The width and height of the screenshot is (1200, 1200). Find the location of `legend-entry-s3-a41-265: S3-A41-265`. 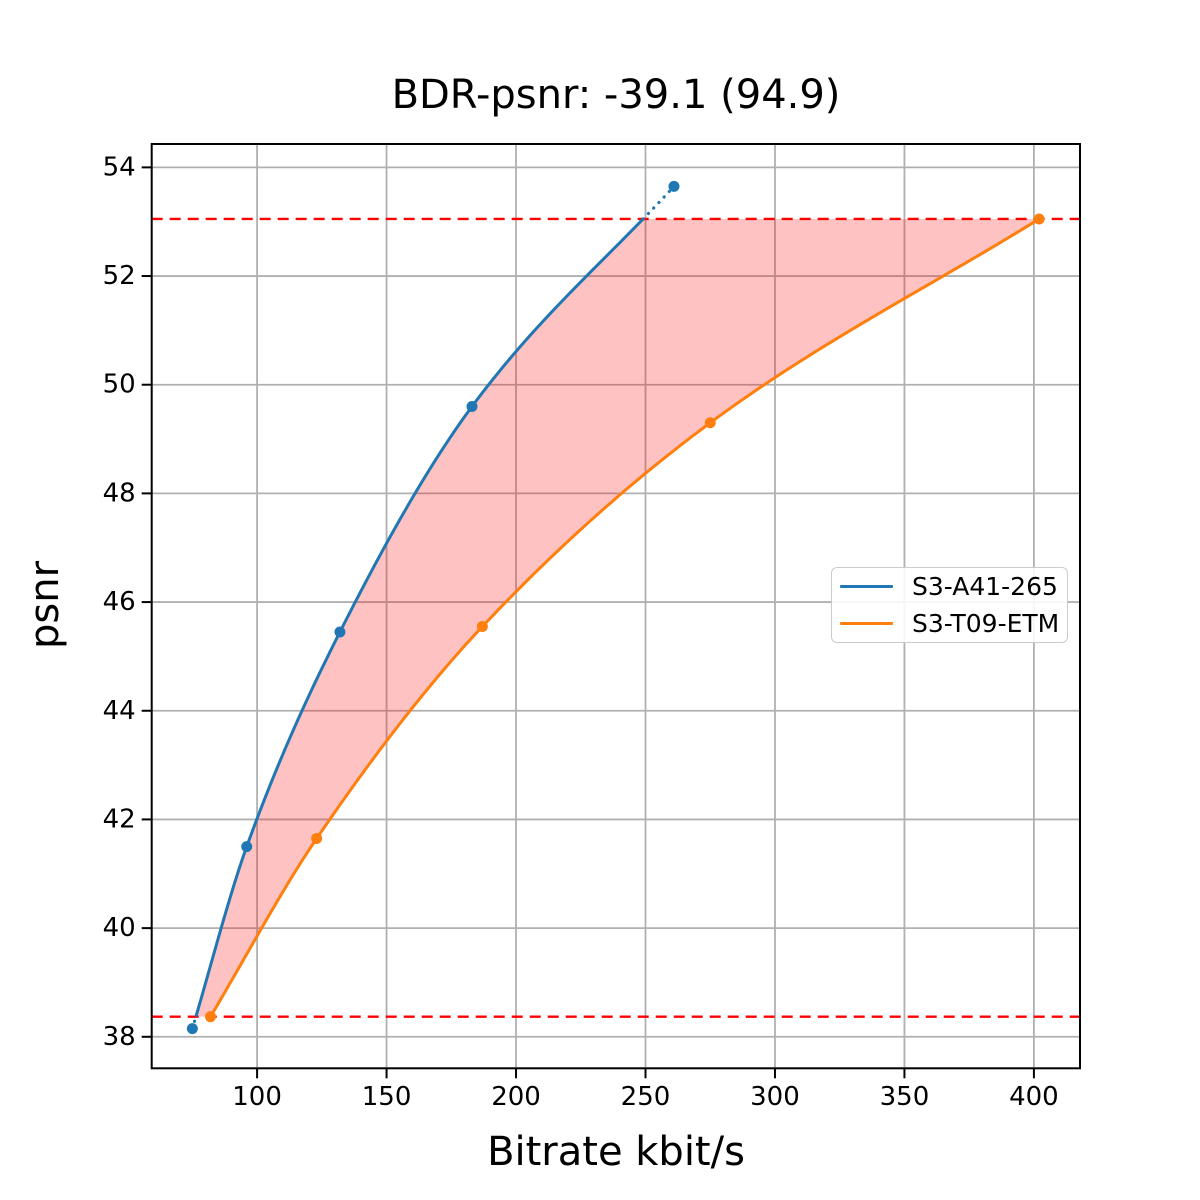

legend-entry-s3-a41-265: S3-A41-265 is located at coordinates (949, 587).